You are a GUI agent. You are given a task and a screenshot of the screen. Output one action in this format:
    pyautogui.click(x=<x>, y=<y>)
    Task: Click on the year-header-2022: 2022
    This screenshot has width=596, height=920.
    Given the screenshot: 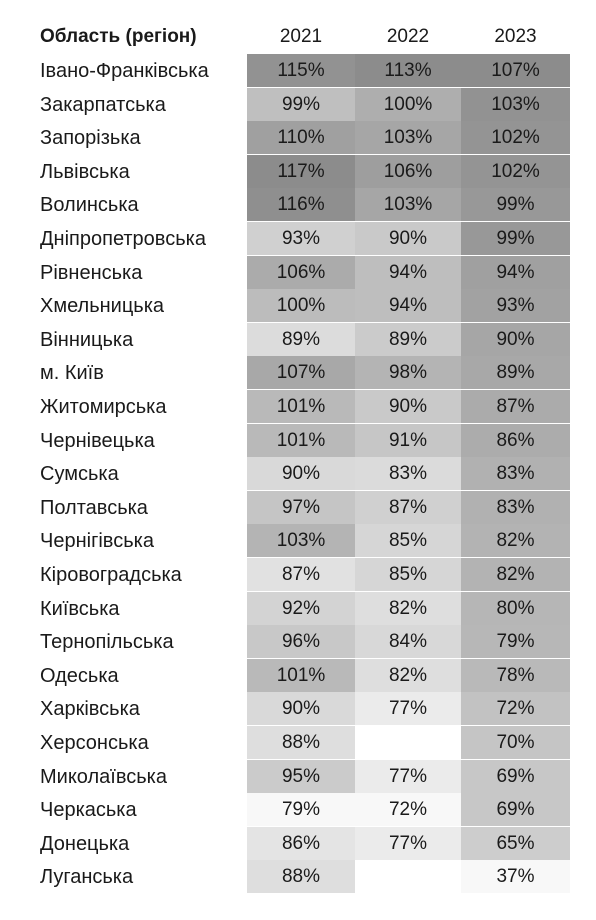 What is the action you would take?
    pyautogui.click(x=408, y=36)
    